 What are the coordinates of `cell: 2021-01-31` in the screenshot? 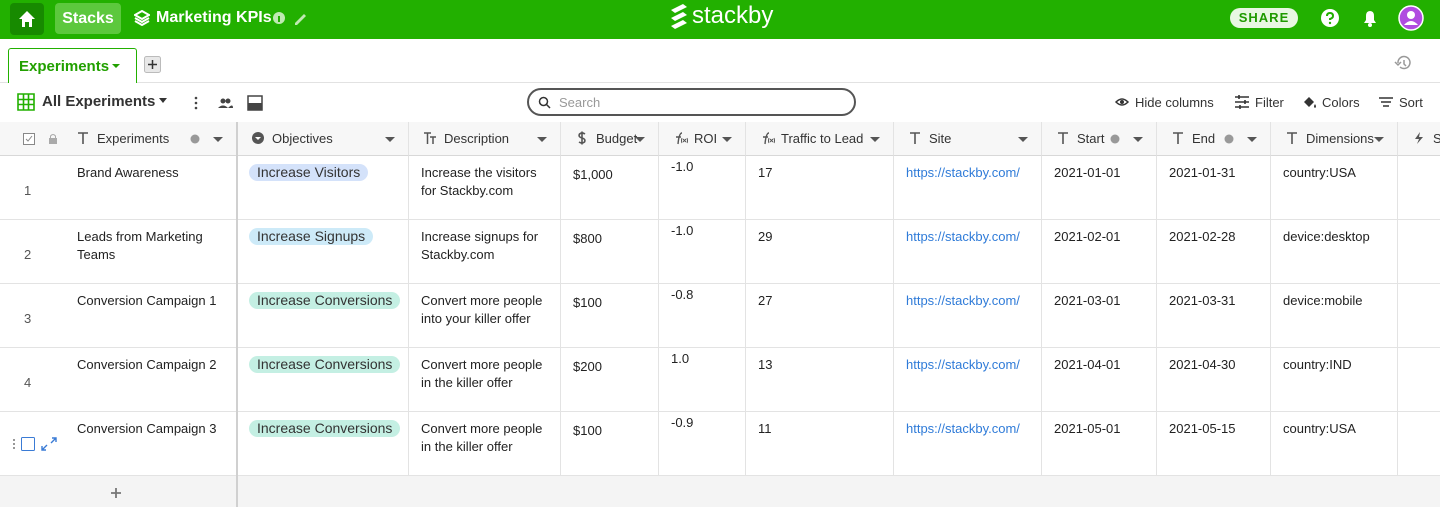 It's located at (1214, 188).